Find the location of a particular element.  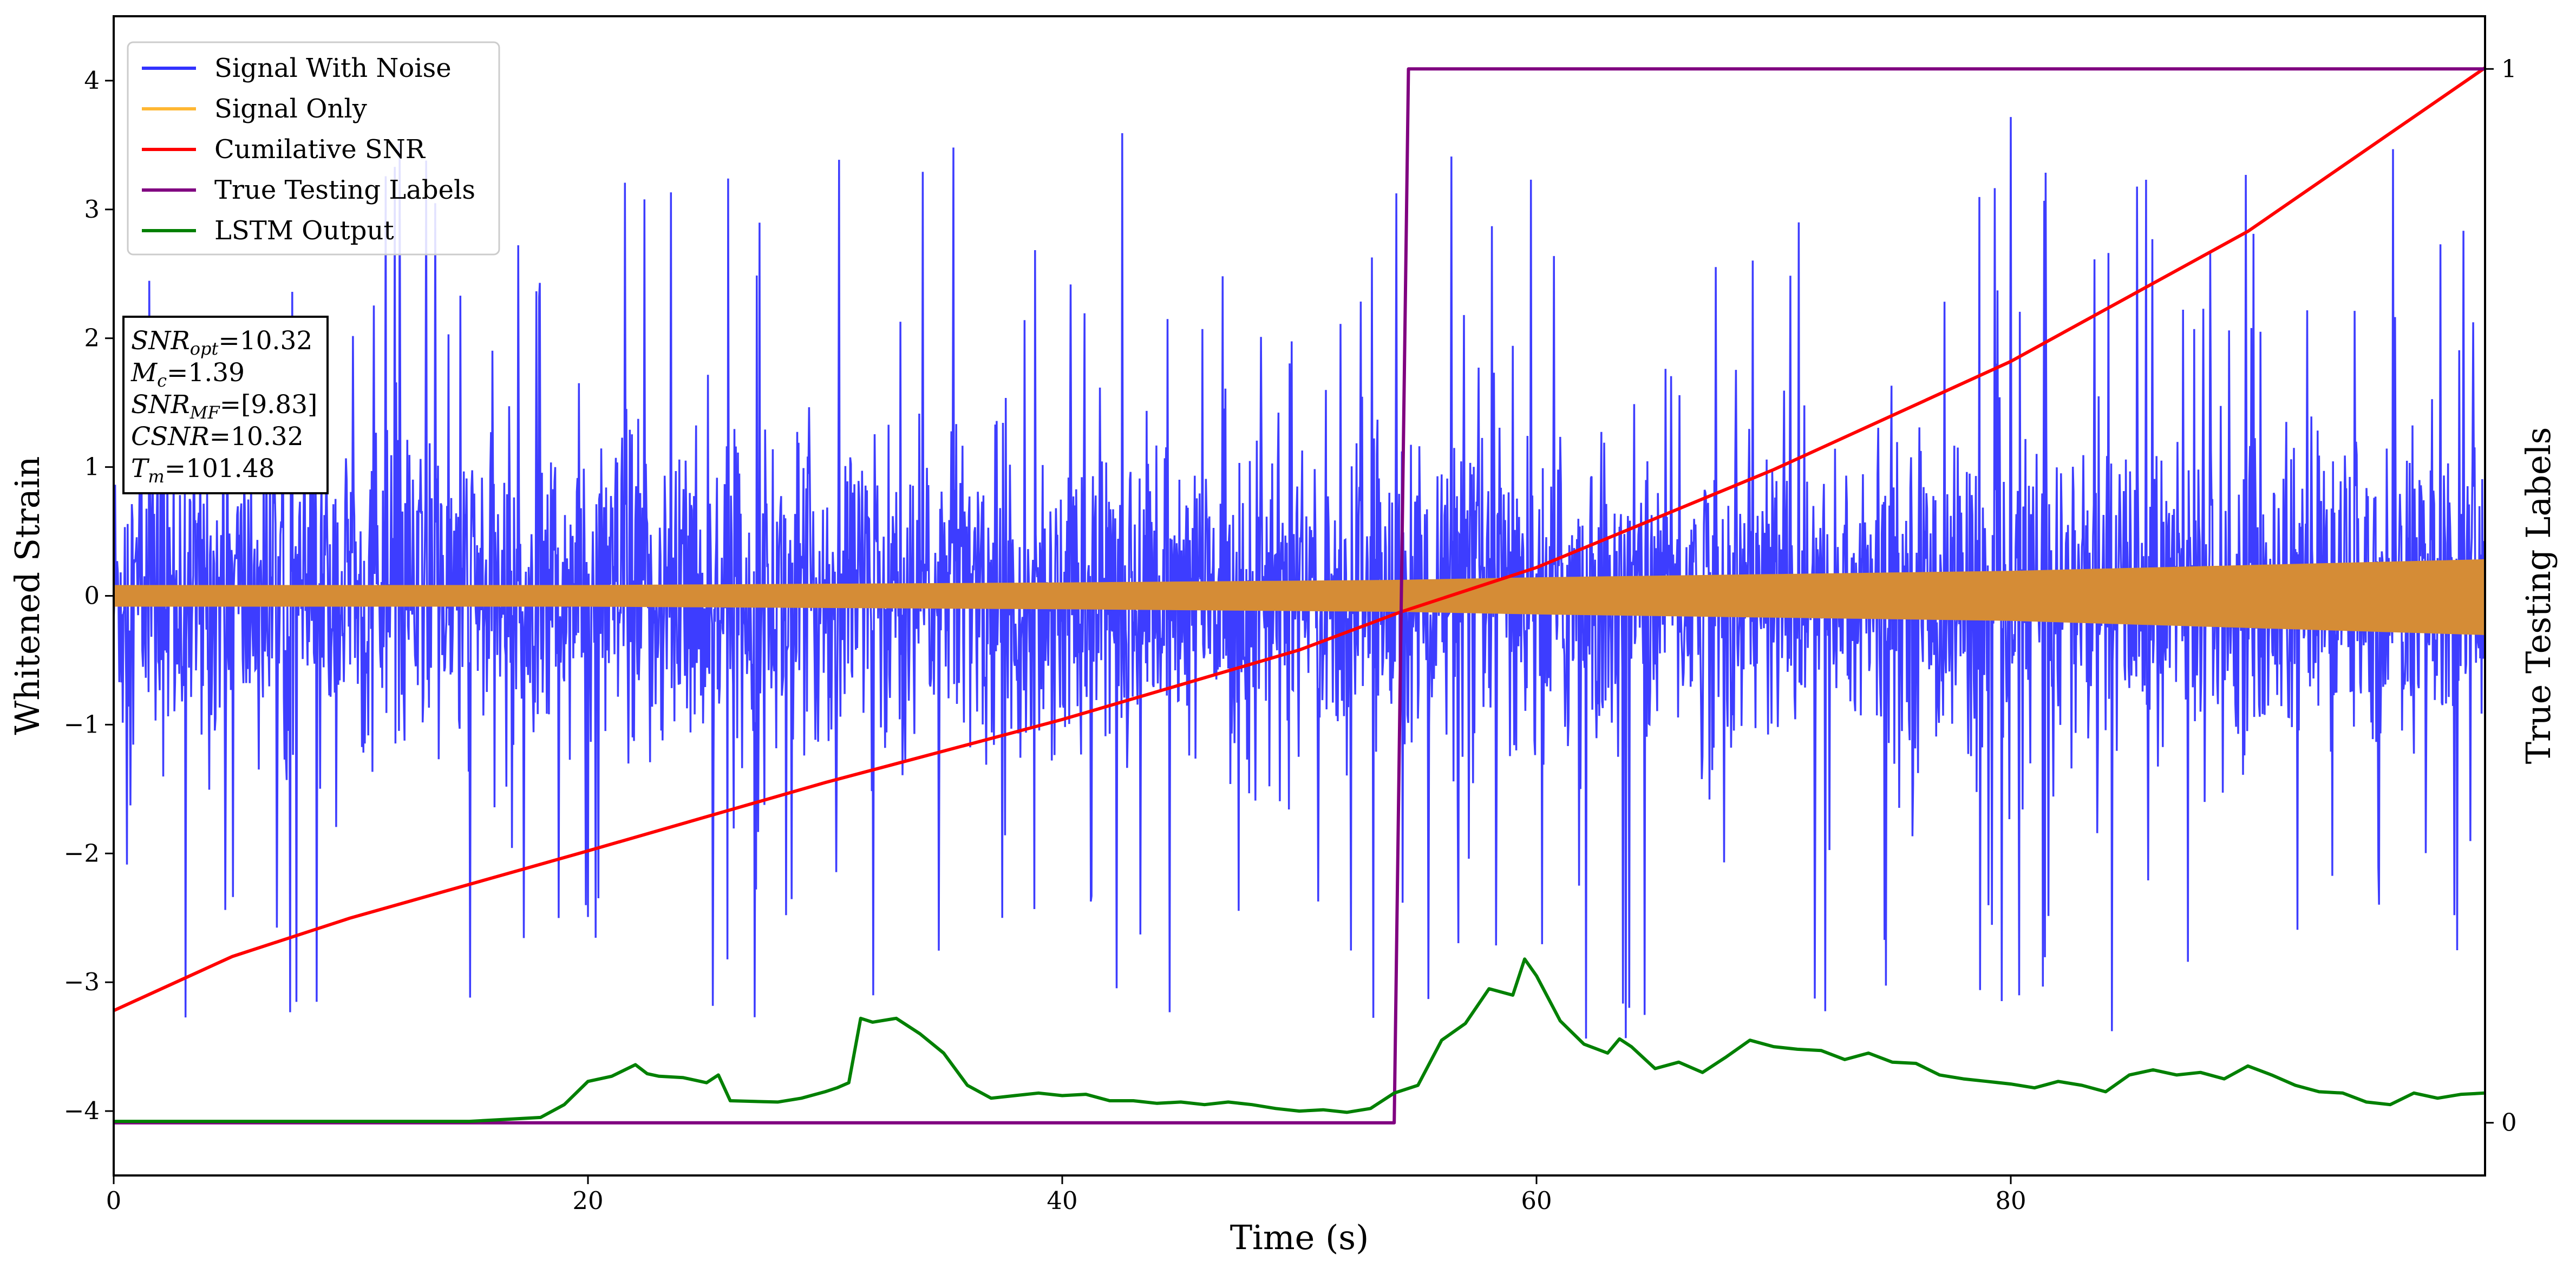

y-axis-title: Whitened Strain is located at coordinates (28, 595).